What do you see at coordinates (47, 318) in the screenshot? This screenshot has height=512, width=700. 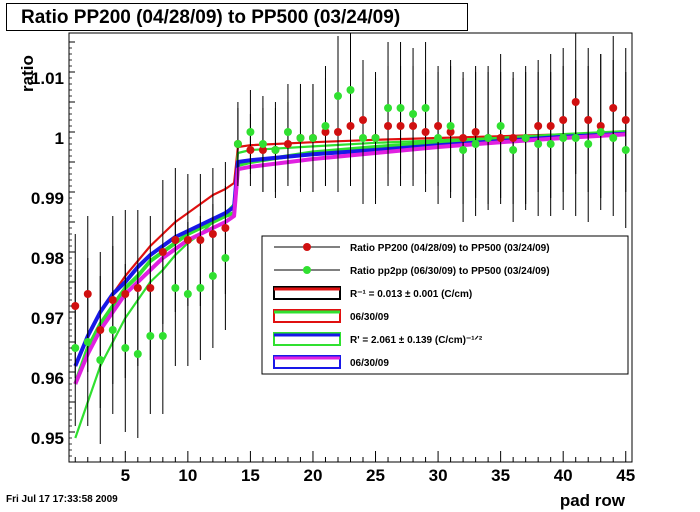 I see `y-tick-label: 0.97` at bounding box center [47, 318].